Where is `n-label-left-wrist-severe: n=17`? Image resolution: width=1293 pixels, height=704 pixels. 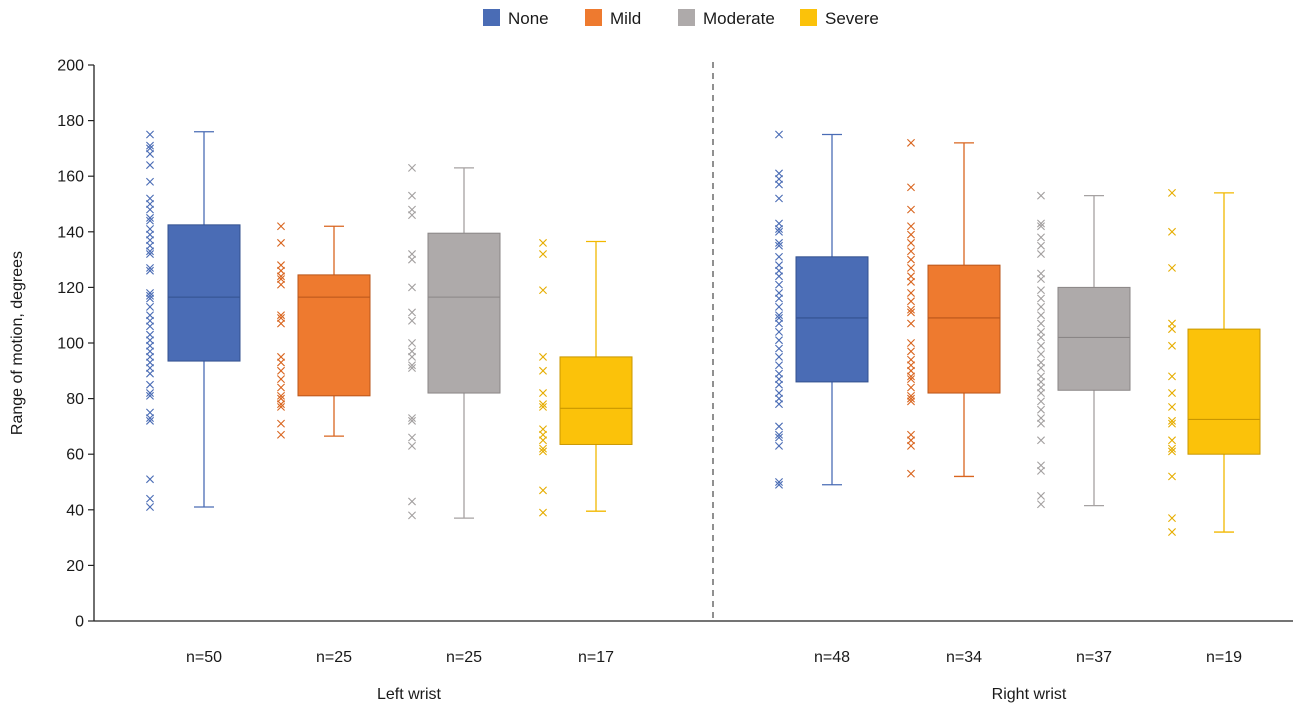 n-label-left-wrist-severe: n=17 is located at coordinates (596, 657).